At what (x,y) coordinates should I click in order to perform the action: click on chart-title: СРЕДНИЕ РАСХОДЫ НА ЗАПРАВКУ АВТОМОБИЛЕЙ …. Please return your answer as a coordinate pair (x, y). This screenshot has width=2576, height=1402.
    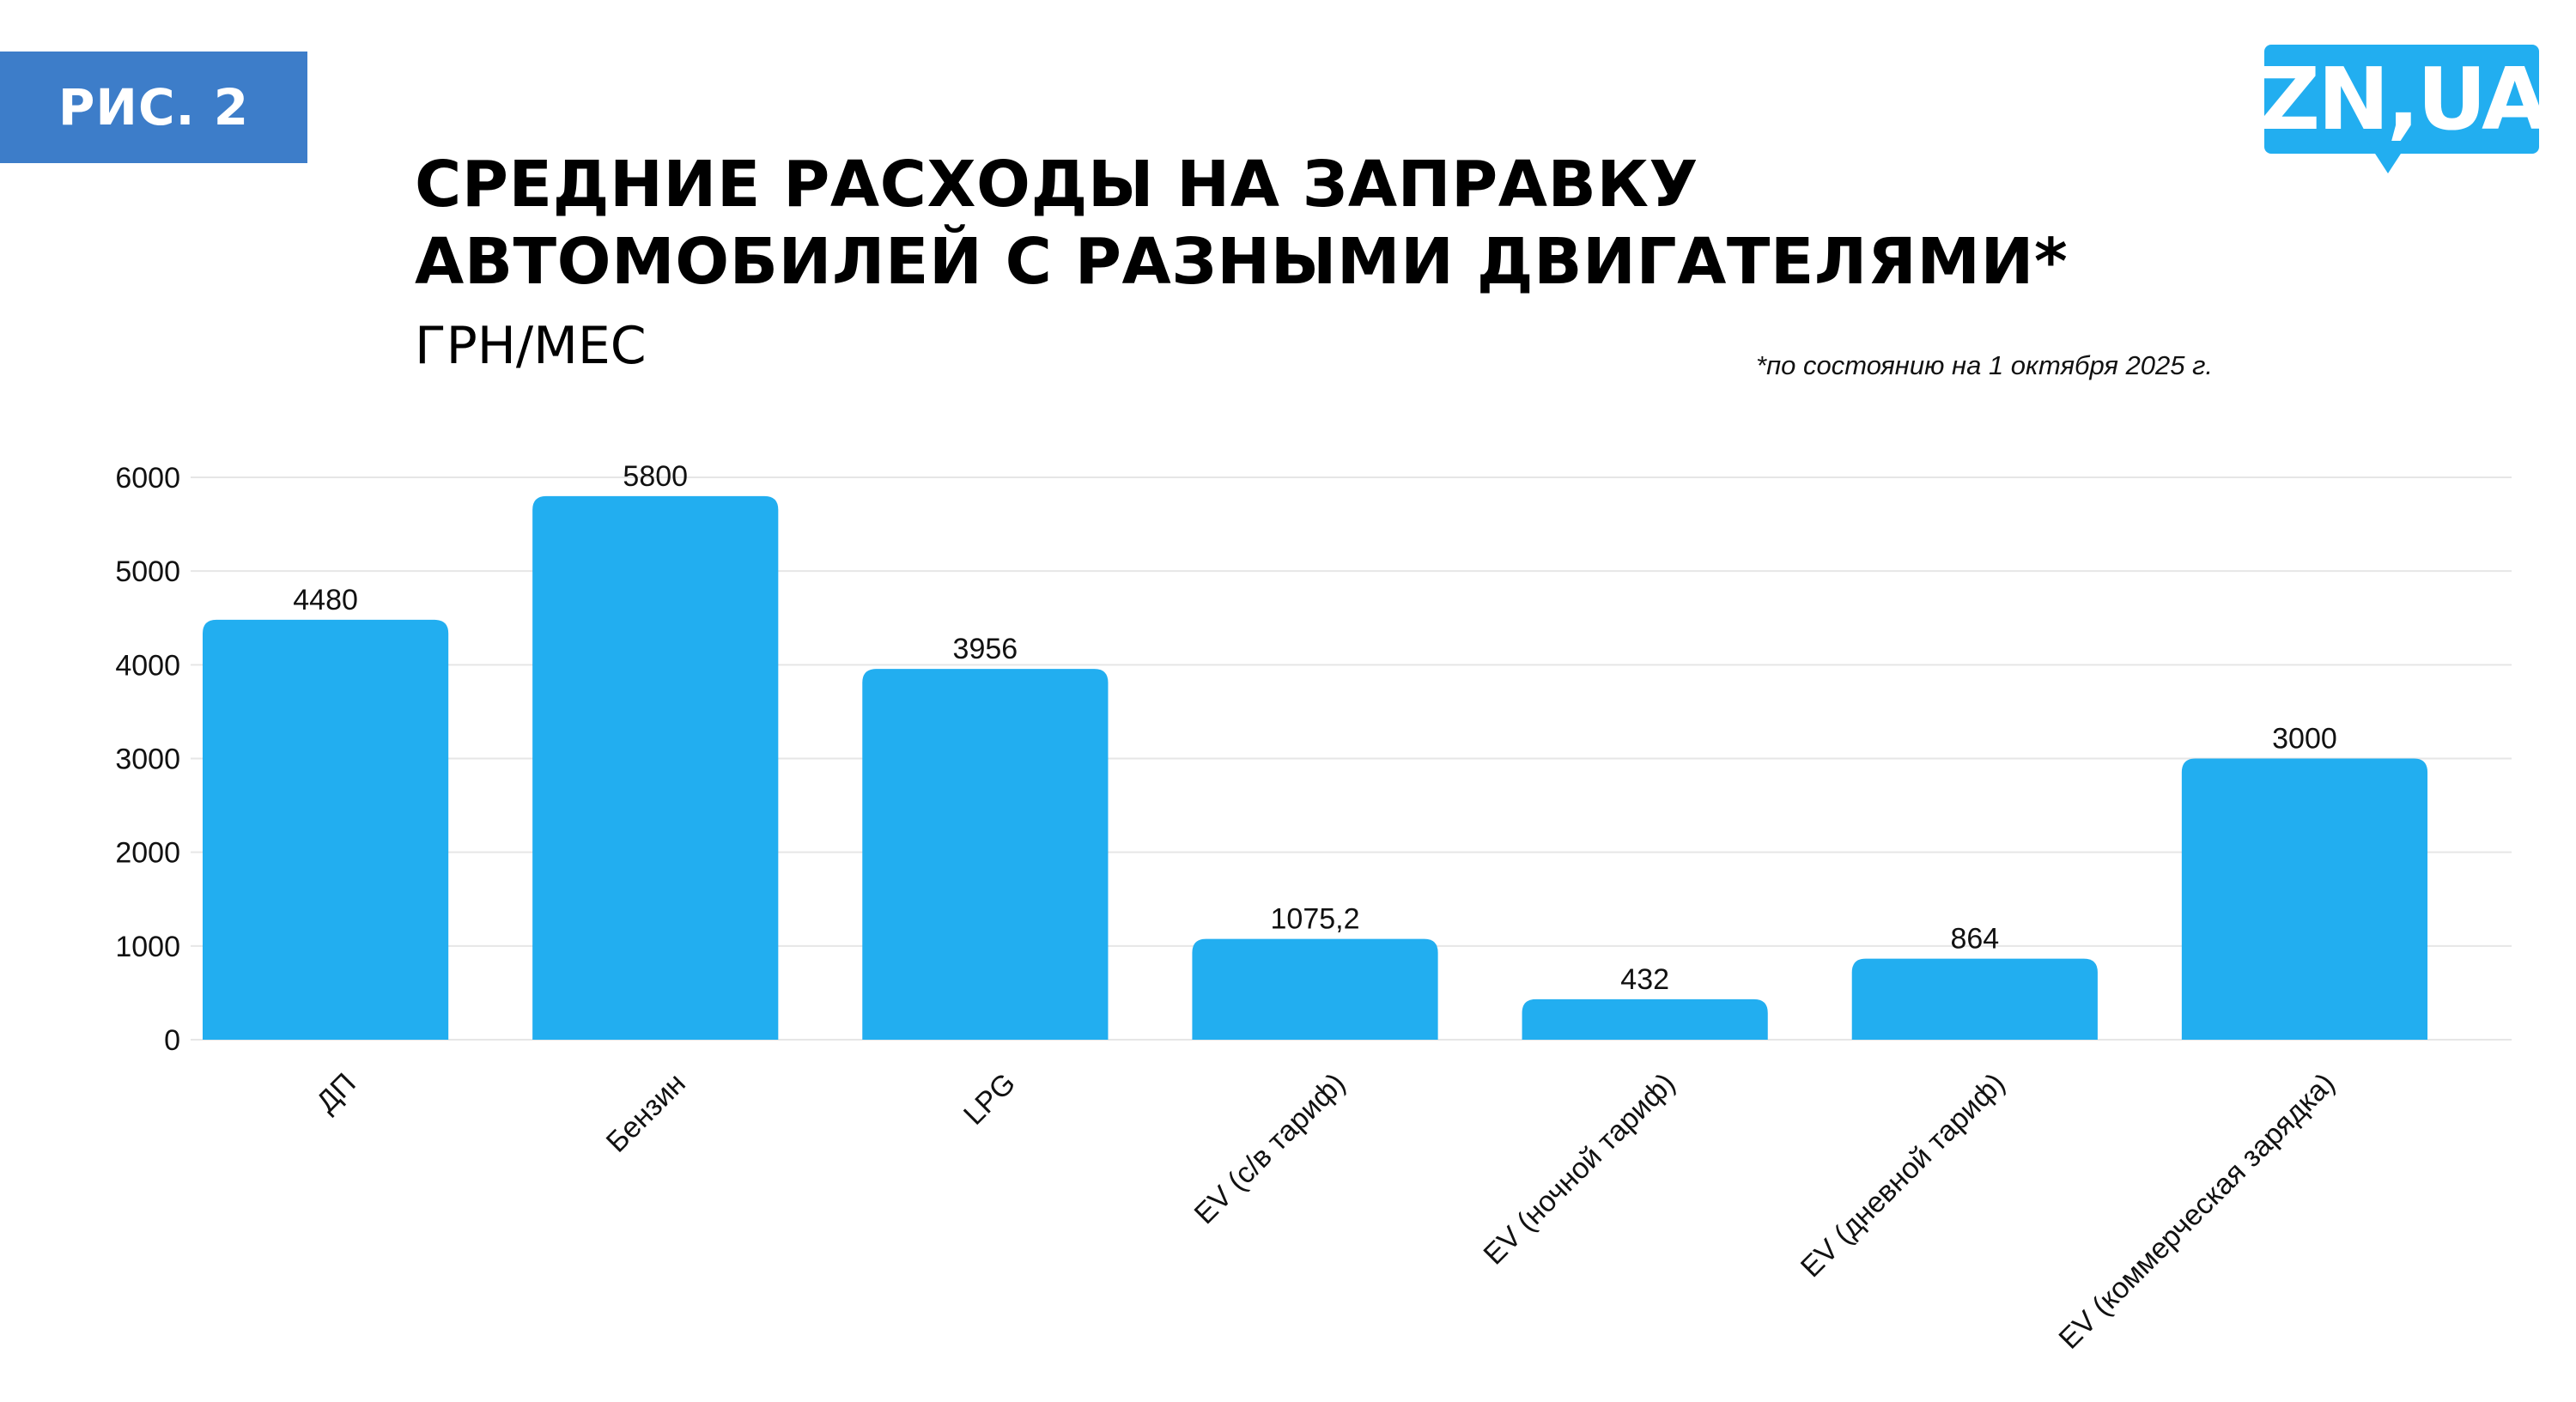
    Looking at the image, I should click on (1241, 223).